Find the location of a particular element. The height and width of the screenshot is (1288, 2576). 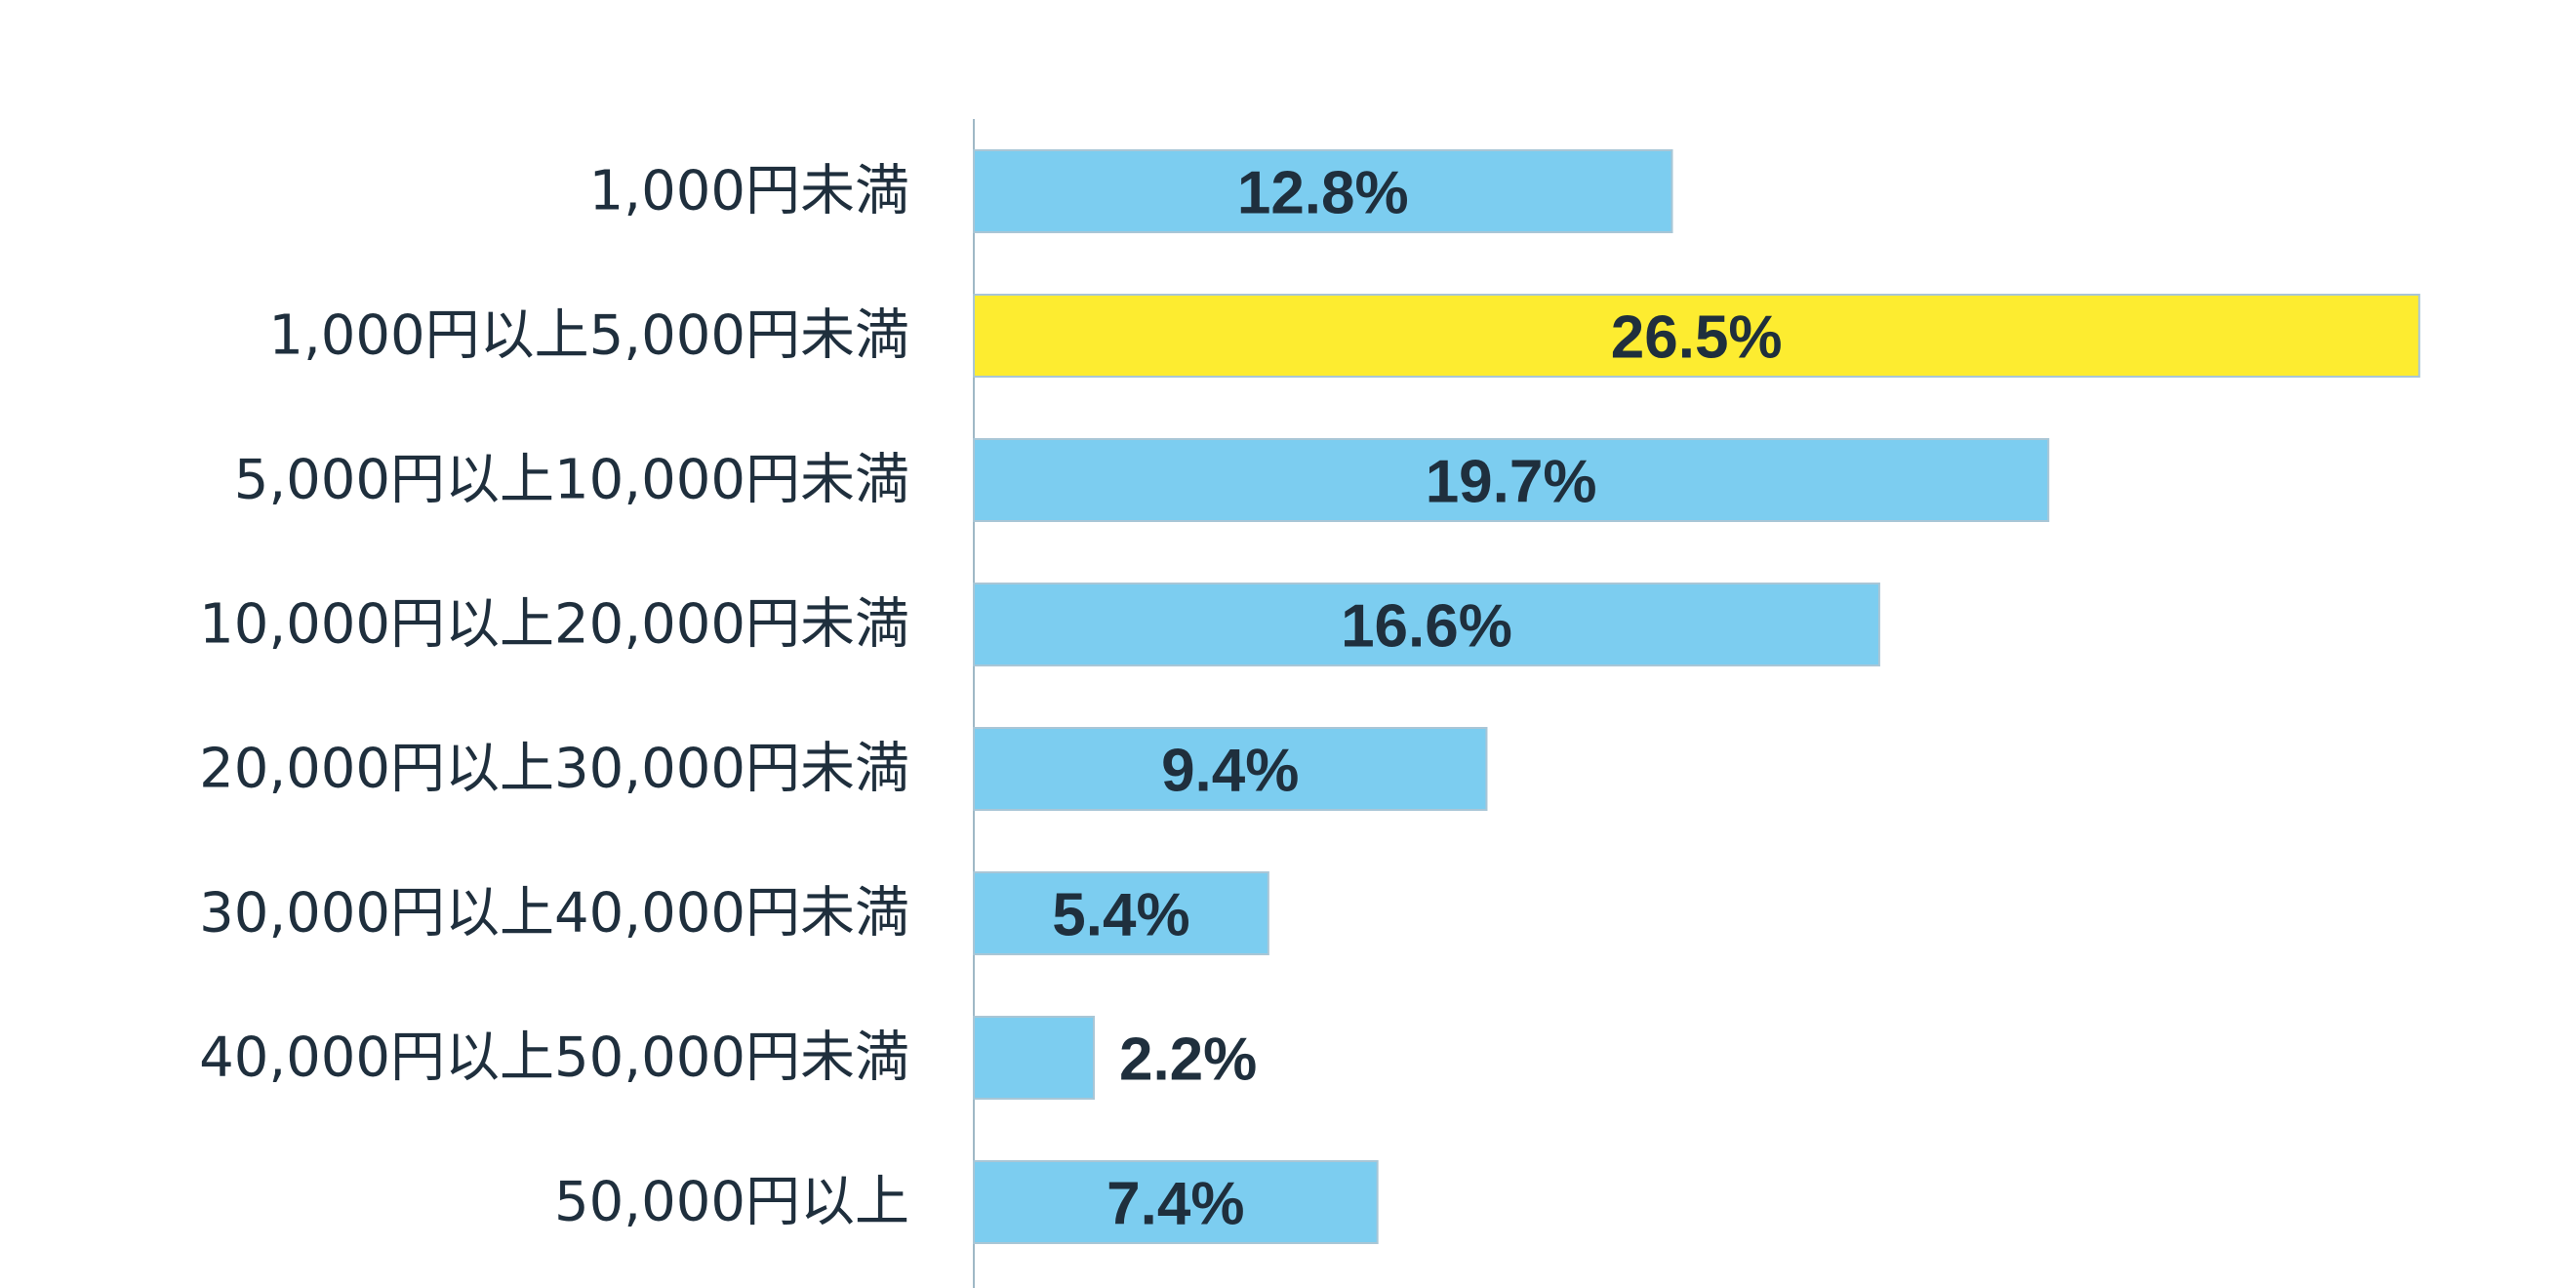

category-label-4: 10,000円以上20,000円未満 is located at coordinates (554, 625).